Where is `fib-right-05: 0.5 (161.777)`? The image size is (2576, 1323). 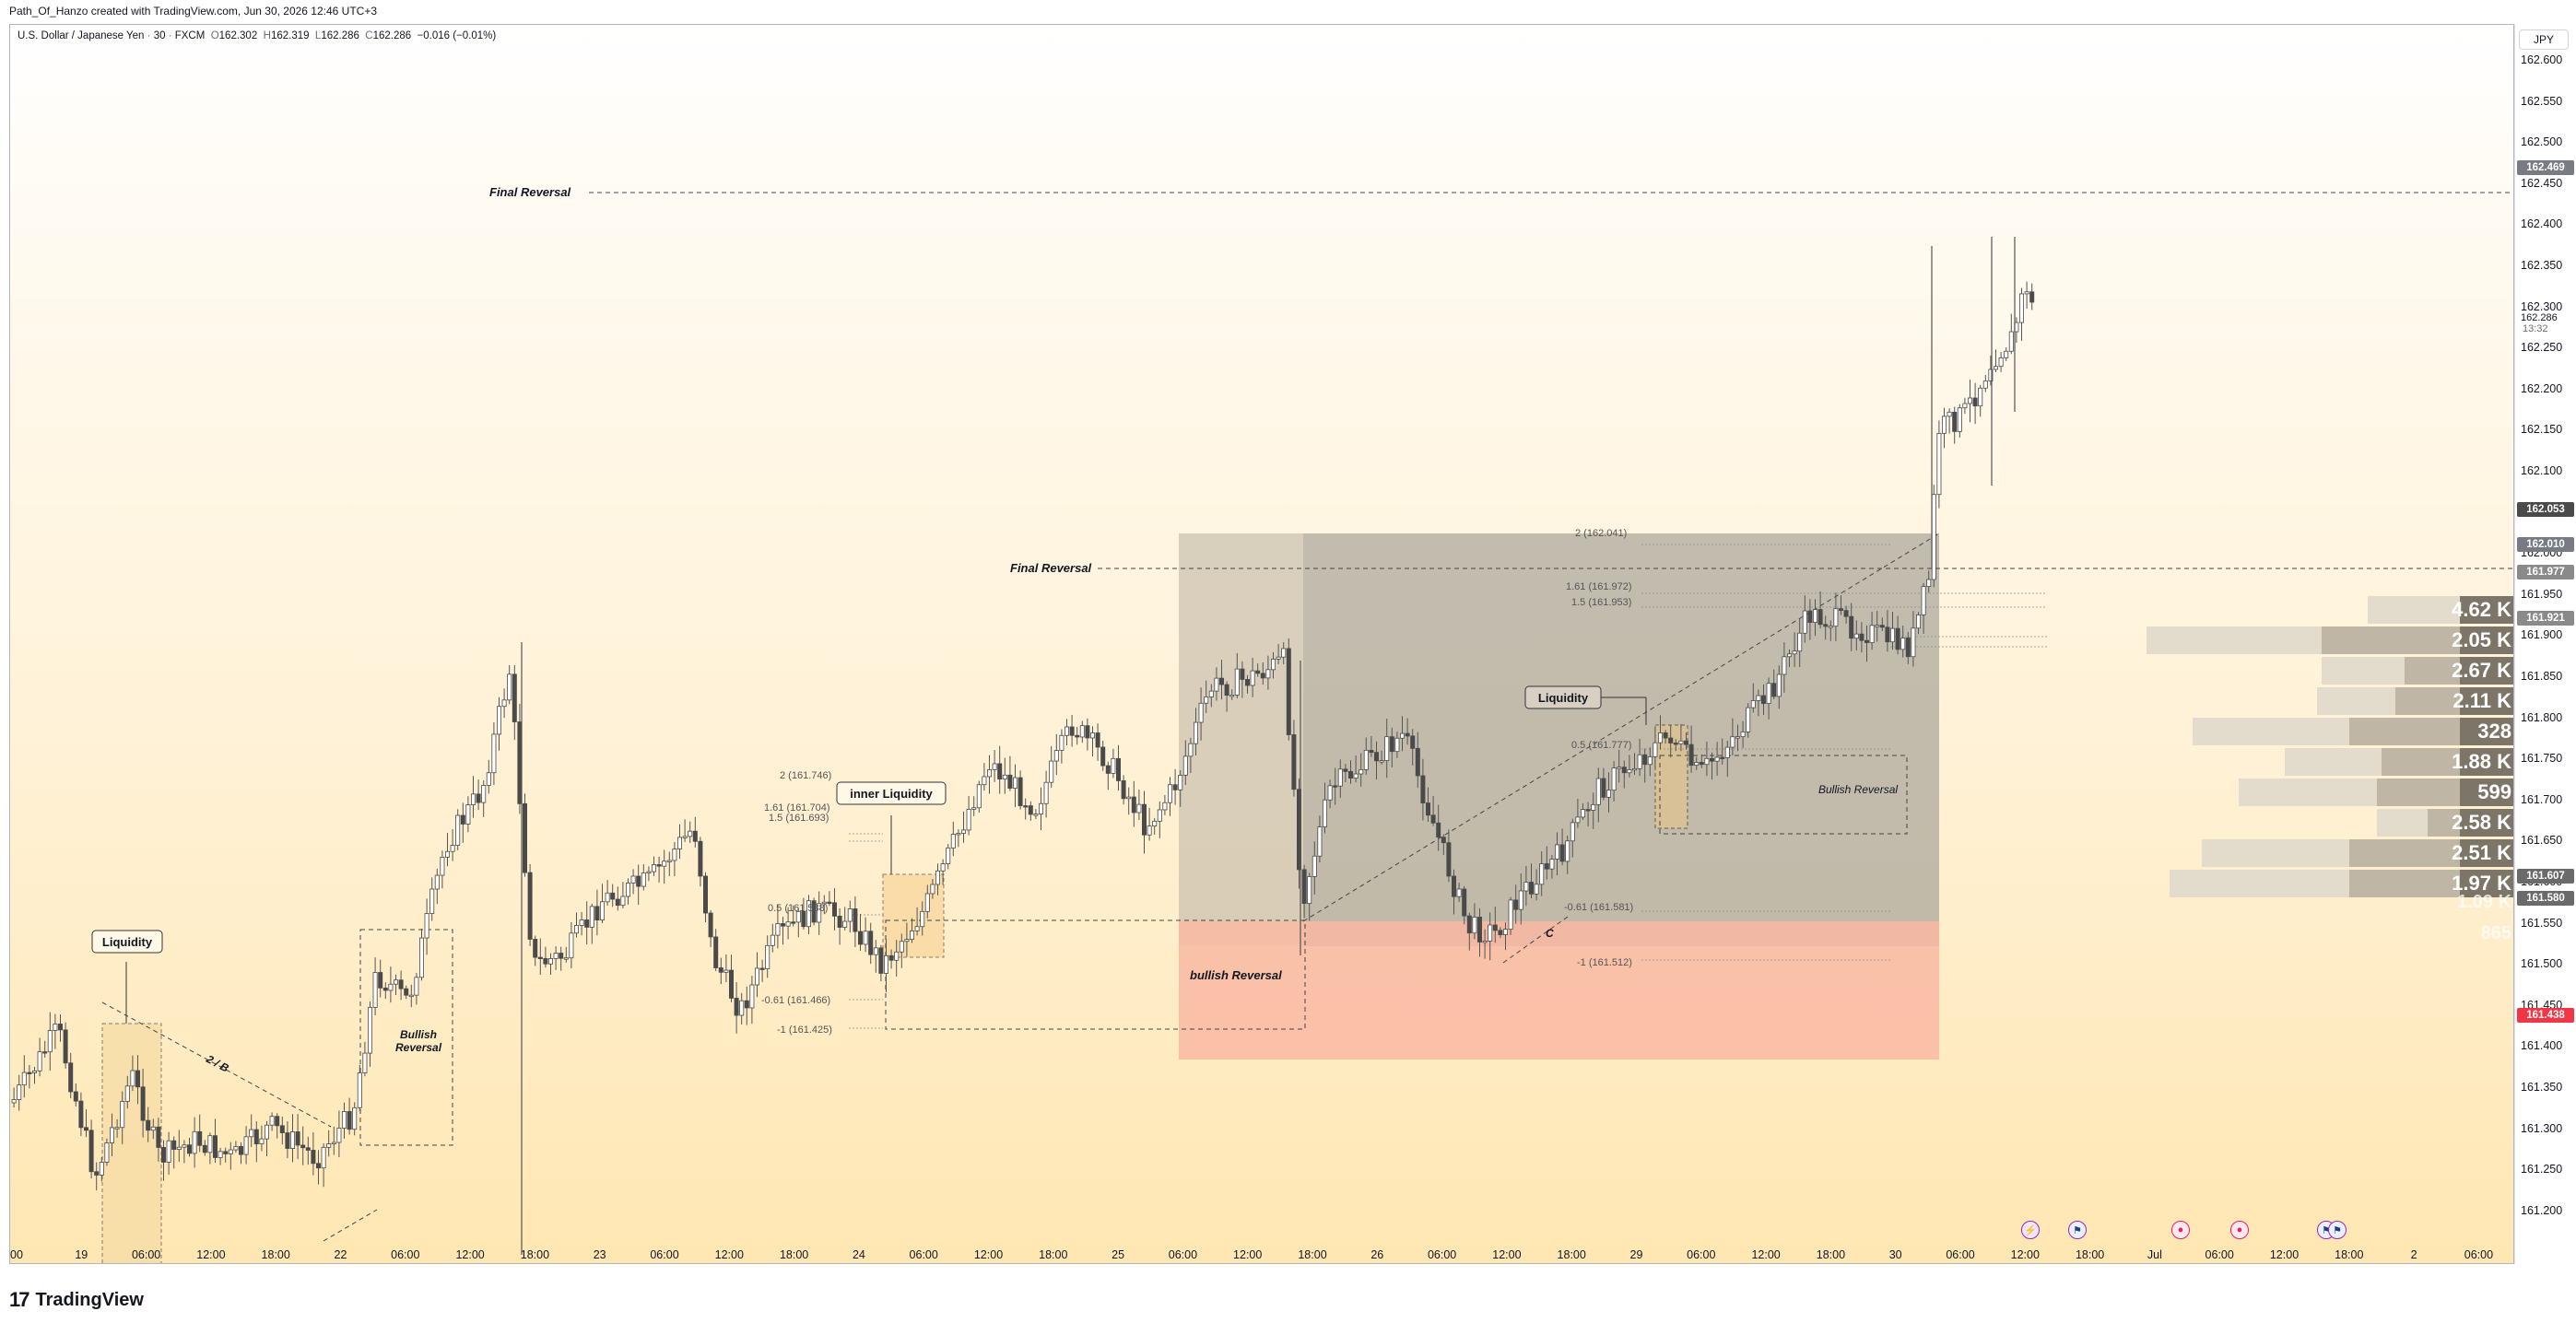
fib-right-05: 0.5 (161.777) is located at coordinates (1601, 745).